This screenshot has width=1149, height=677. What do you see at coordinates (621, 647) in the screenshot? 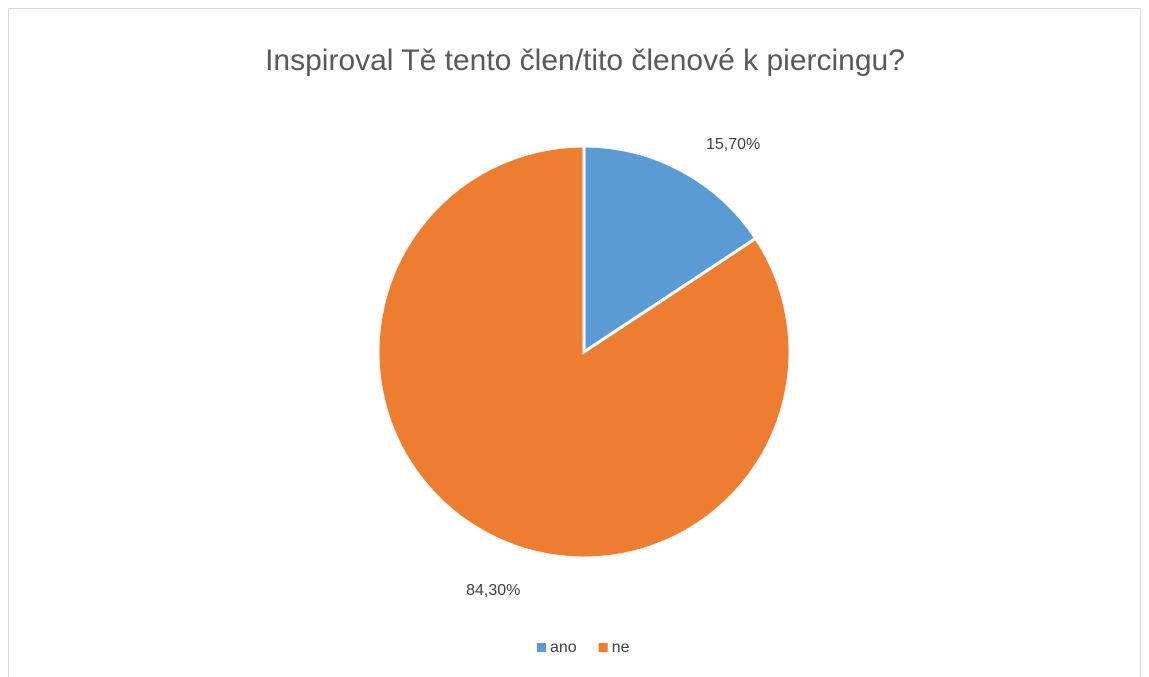
I see `legend-label: ne` at bounding box center [621, 647].